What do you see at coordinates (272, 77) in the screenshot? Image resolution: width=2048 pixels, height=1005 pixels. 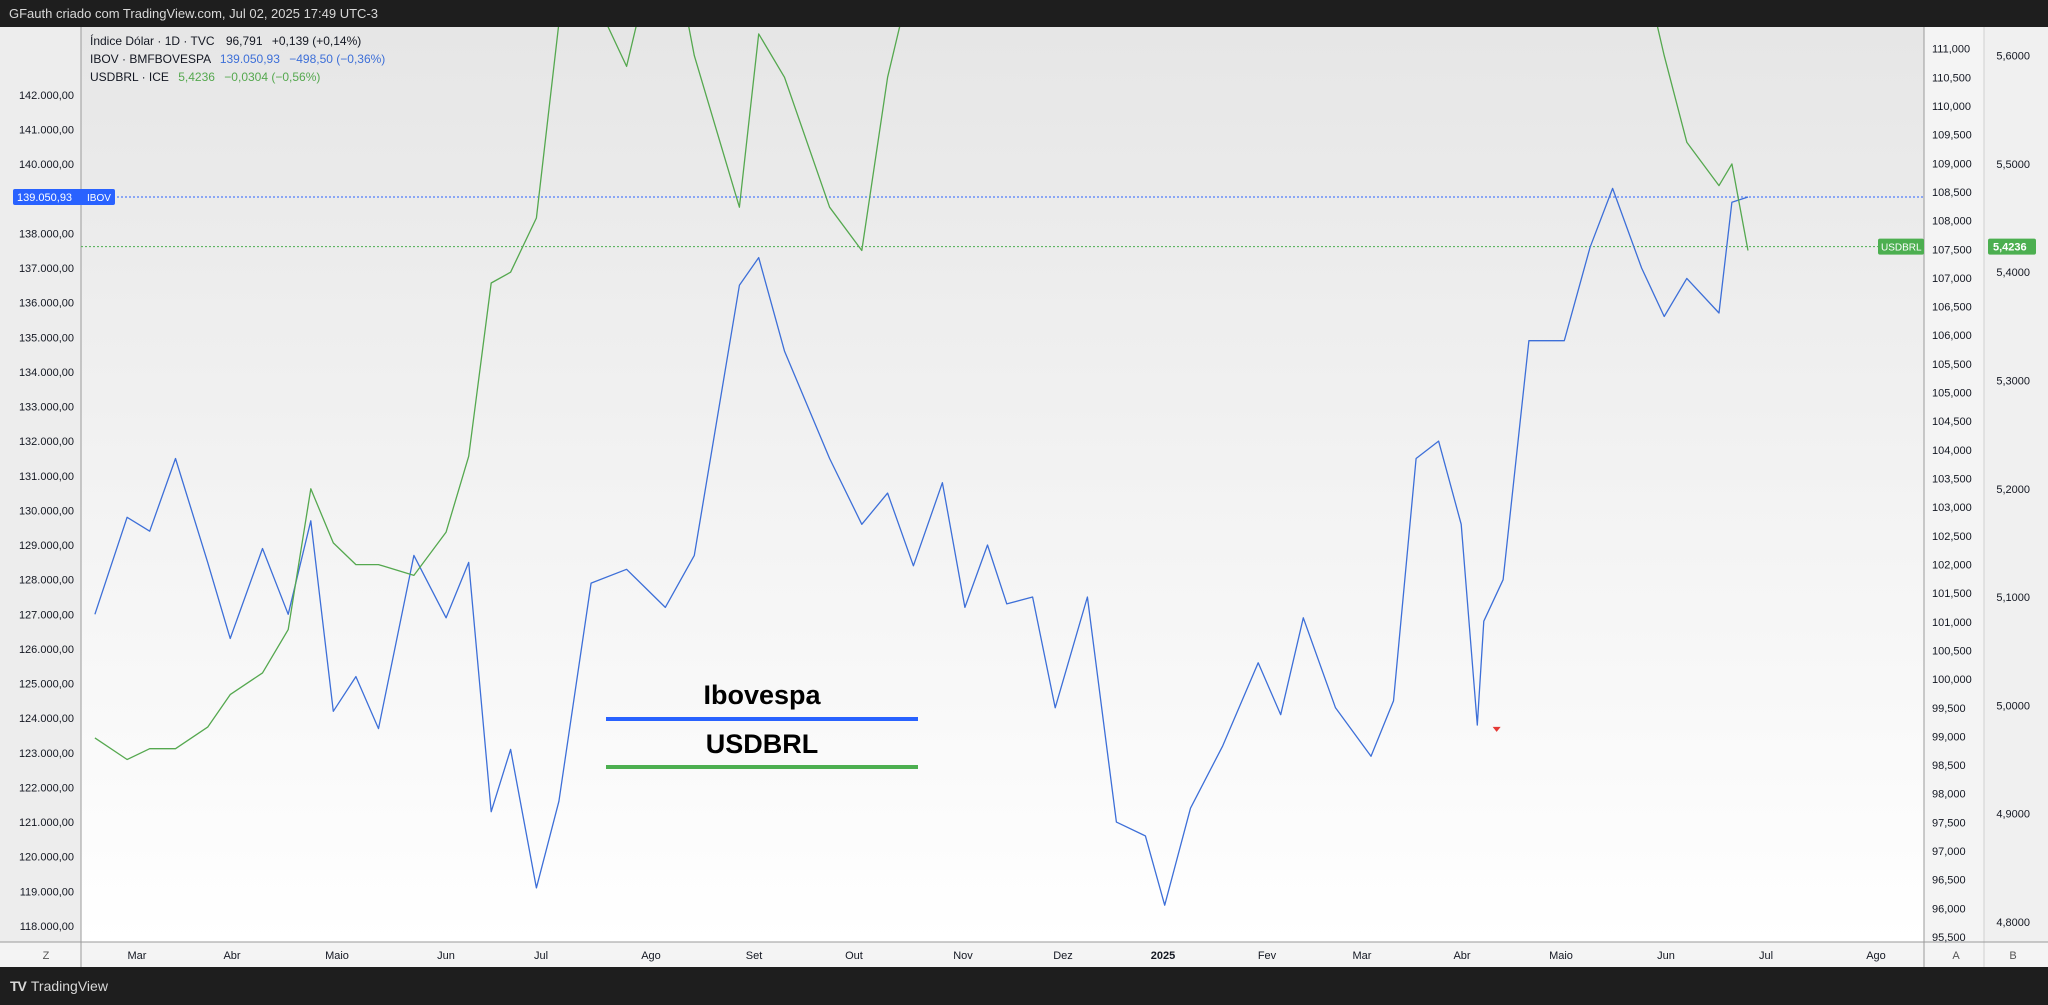 I see `legend-usdbrl-change: −0,0304 (−0,56%)` at bounding box center [272, 77].